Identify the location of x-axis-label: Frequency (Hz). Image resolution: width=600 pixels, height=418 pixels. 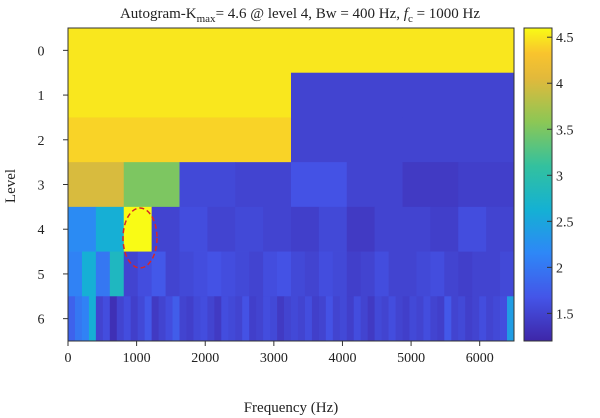
(291, 408).